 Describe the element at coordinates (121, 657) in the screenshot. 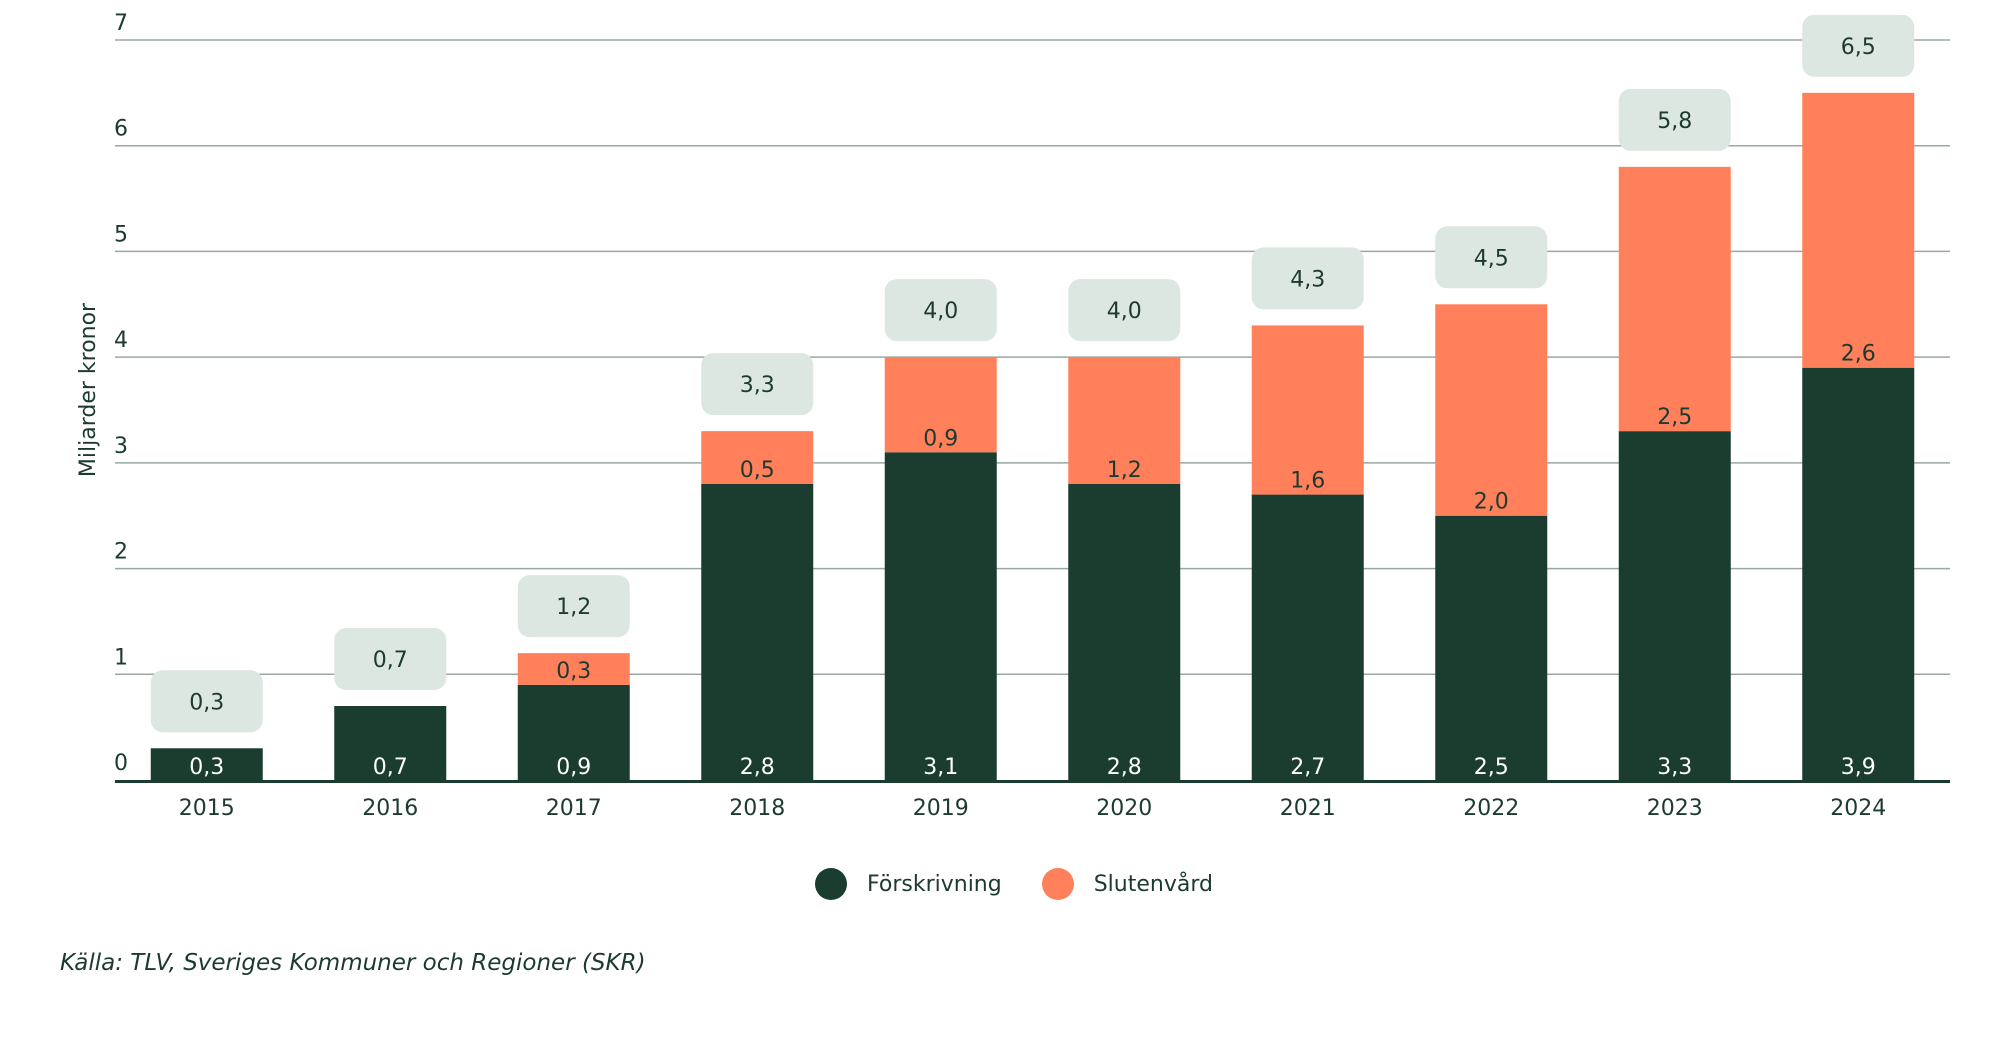

I see `y-tick-label: 1` at that location.